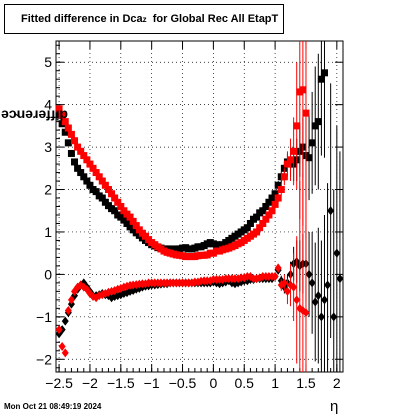  I want to click on x-tick-label: 0, so click(213, 383).